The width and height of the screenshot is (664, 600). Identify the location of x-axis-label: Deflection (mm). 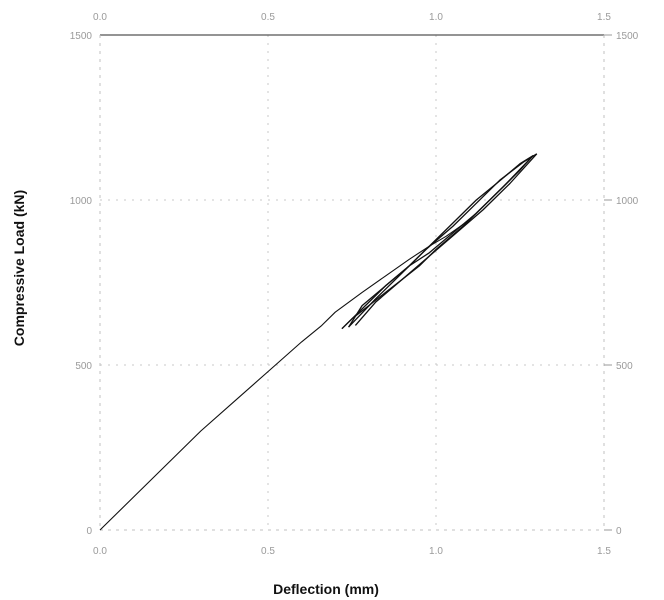
(326, 589).